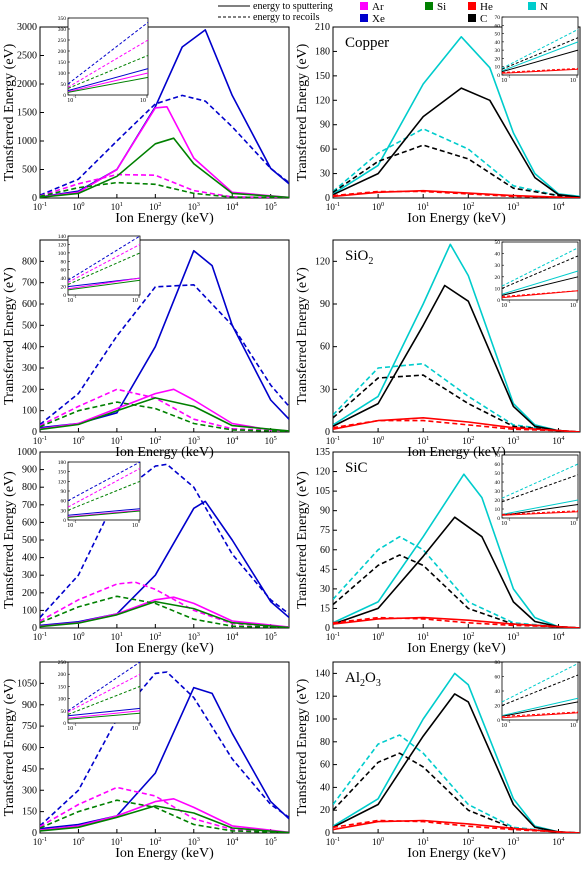  Describe the element at coordinates (62, 482) in the screenshot. I see `inset-y-tick-label: 120` at that location.